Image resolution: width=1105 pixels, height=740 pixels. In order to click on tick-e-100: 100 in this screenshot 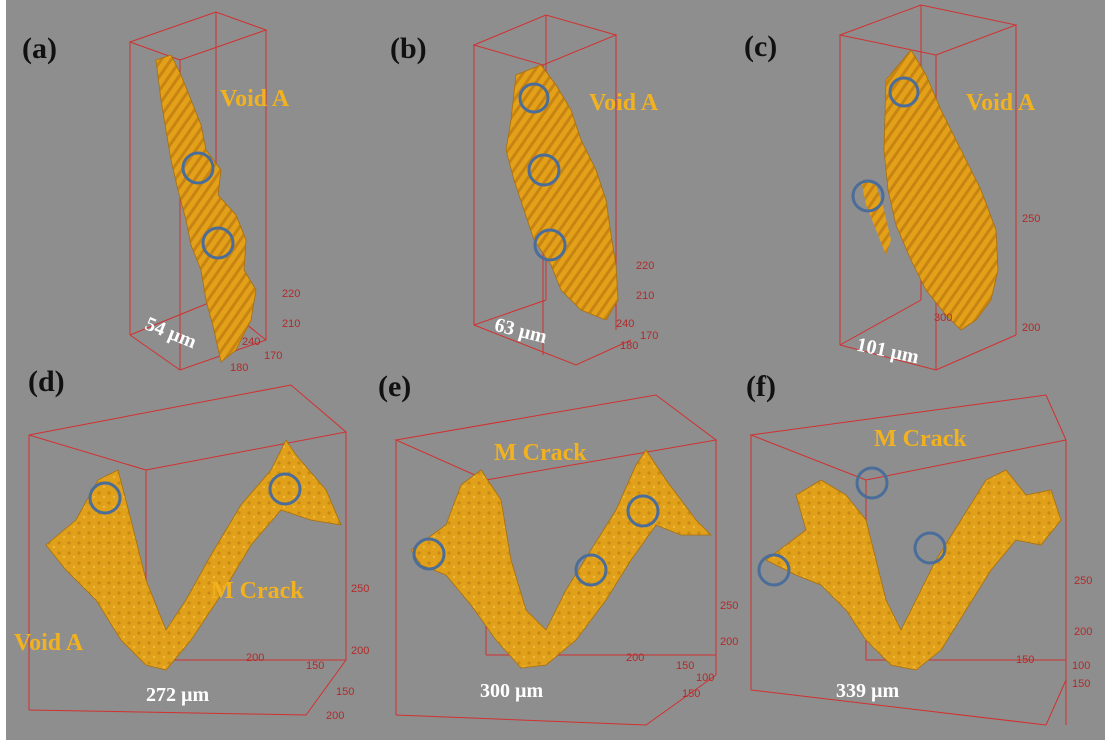, I will do `click(705, 678)`.